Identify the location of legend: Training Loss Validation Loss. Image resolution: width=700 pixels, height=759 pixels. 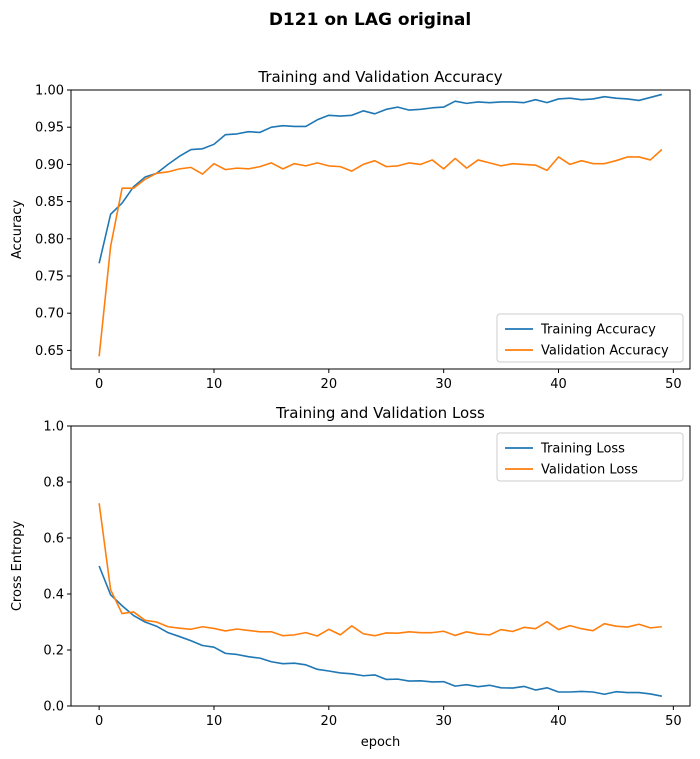
(590, 457).